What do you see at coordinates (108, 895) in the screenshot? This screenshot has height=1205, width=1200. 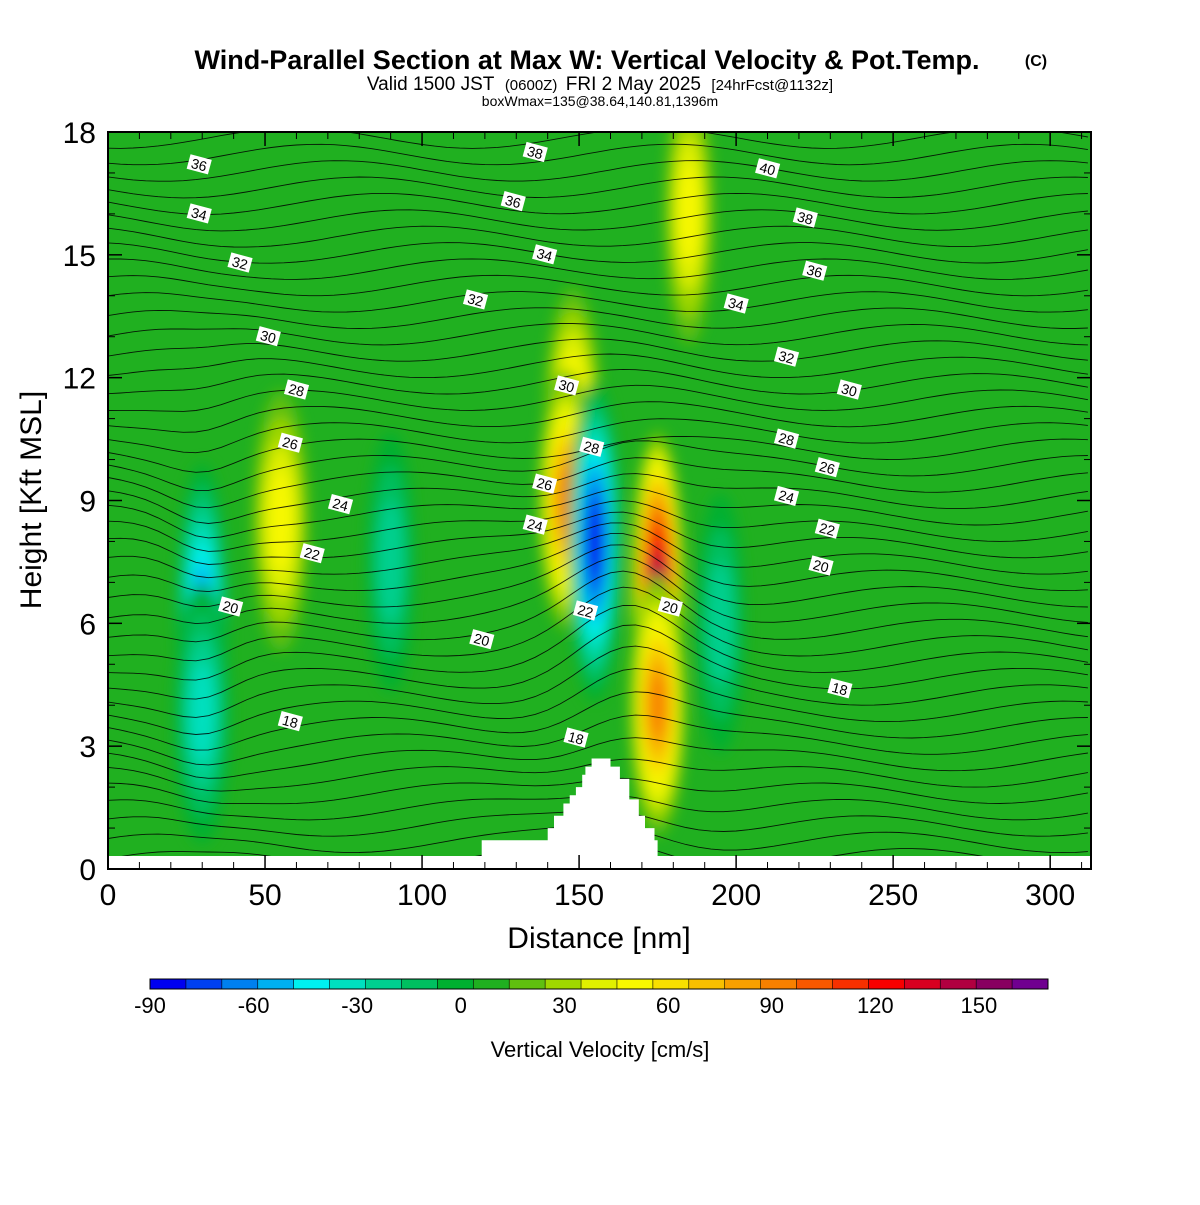 I see `x-tick-label: 0` at bounding box center [108, 895].